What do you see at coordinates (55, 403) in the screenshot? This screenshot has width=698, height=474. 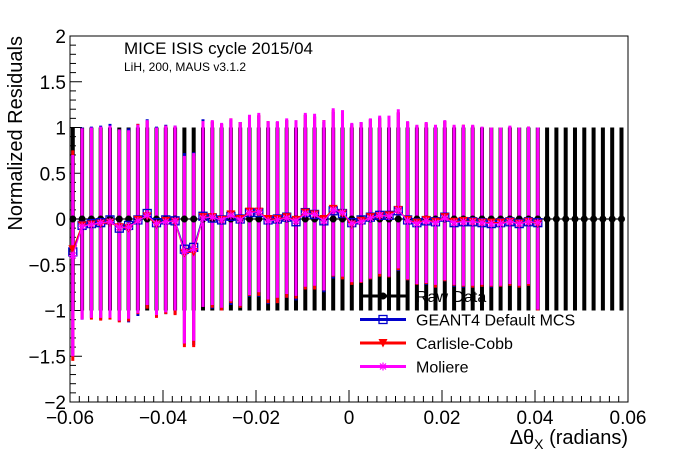 I see `y-tick-label: −2` at bounding box center [55, 403].